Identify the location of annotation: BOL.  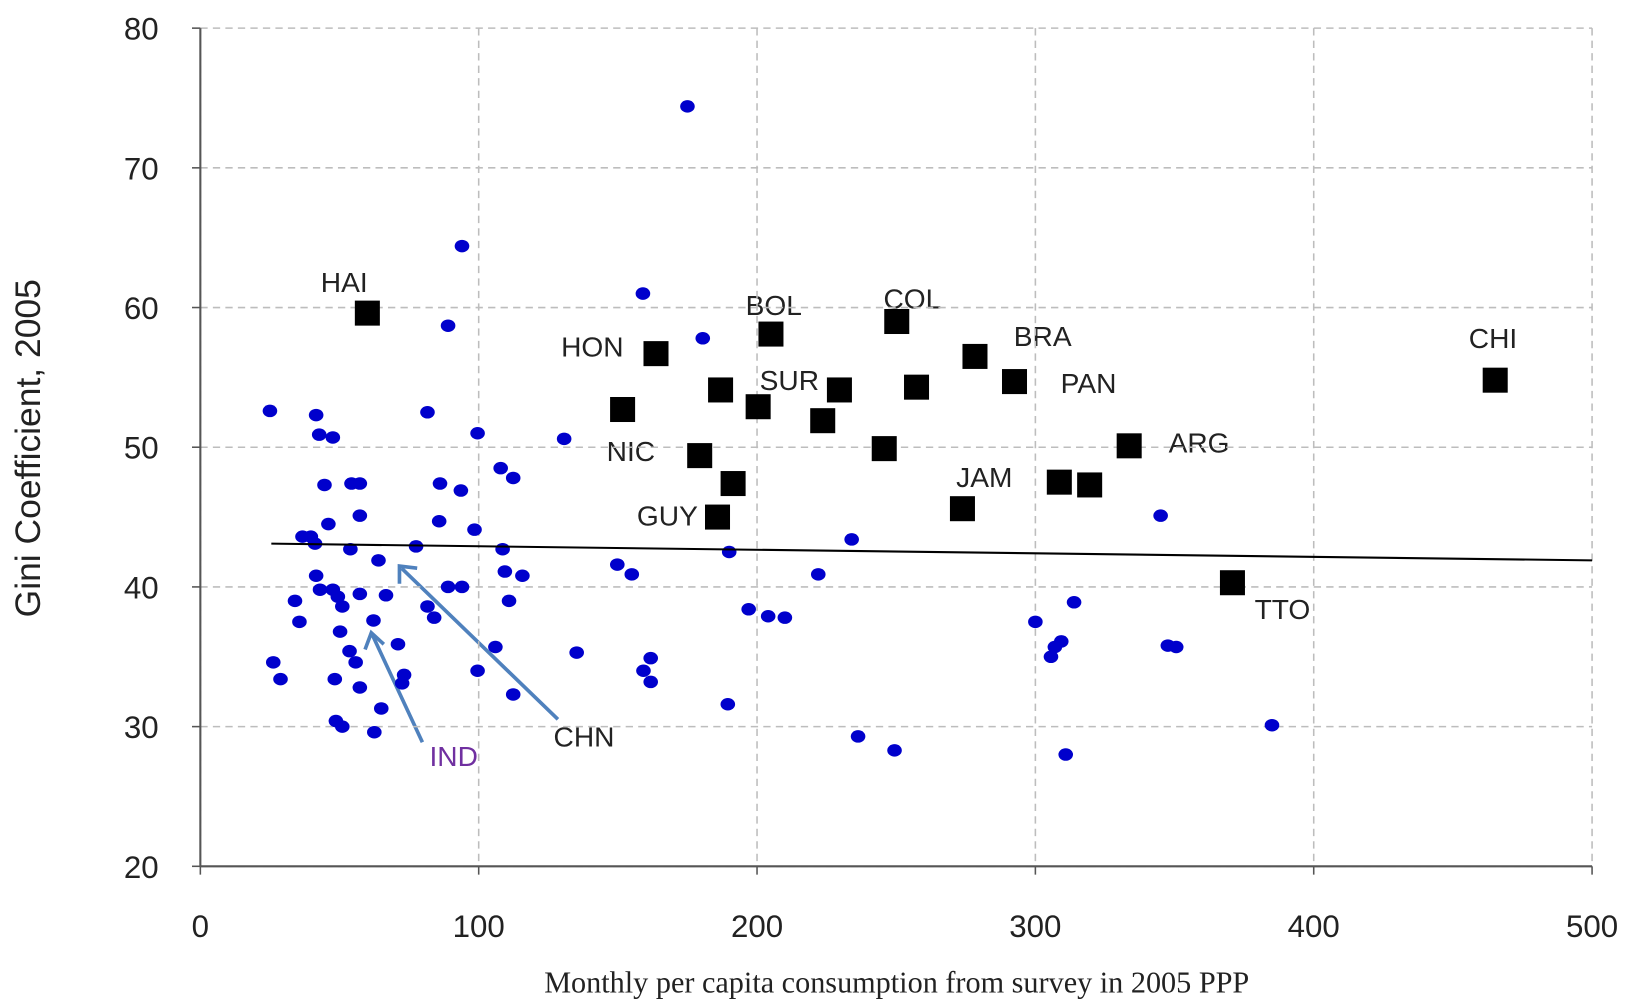
(774, 305).